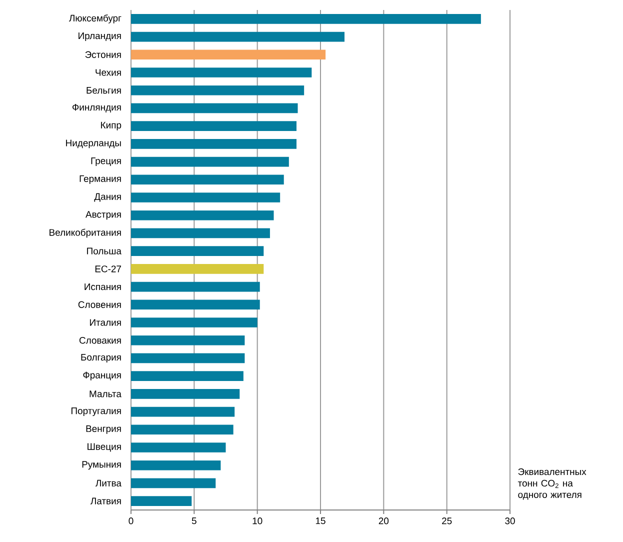  I want to click on y-tick-label: Кипр, so click(111, 126).